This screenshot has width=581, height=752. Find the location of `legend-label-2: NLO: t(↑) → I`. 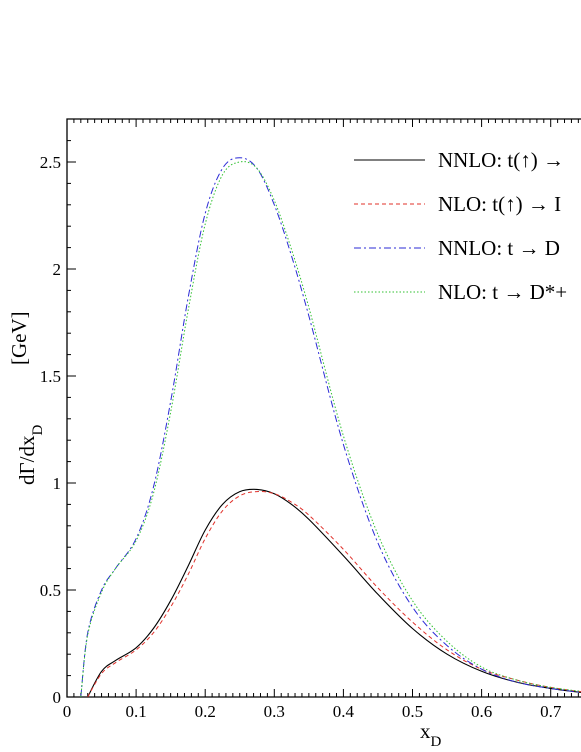

legend-label-2: NLO: t(↑) → I is located at coordinates (499, 204).